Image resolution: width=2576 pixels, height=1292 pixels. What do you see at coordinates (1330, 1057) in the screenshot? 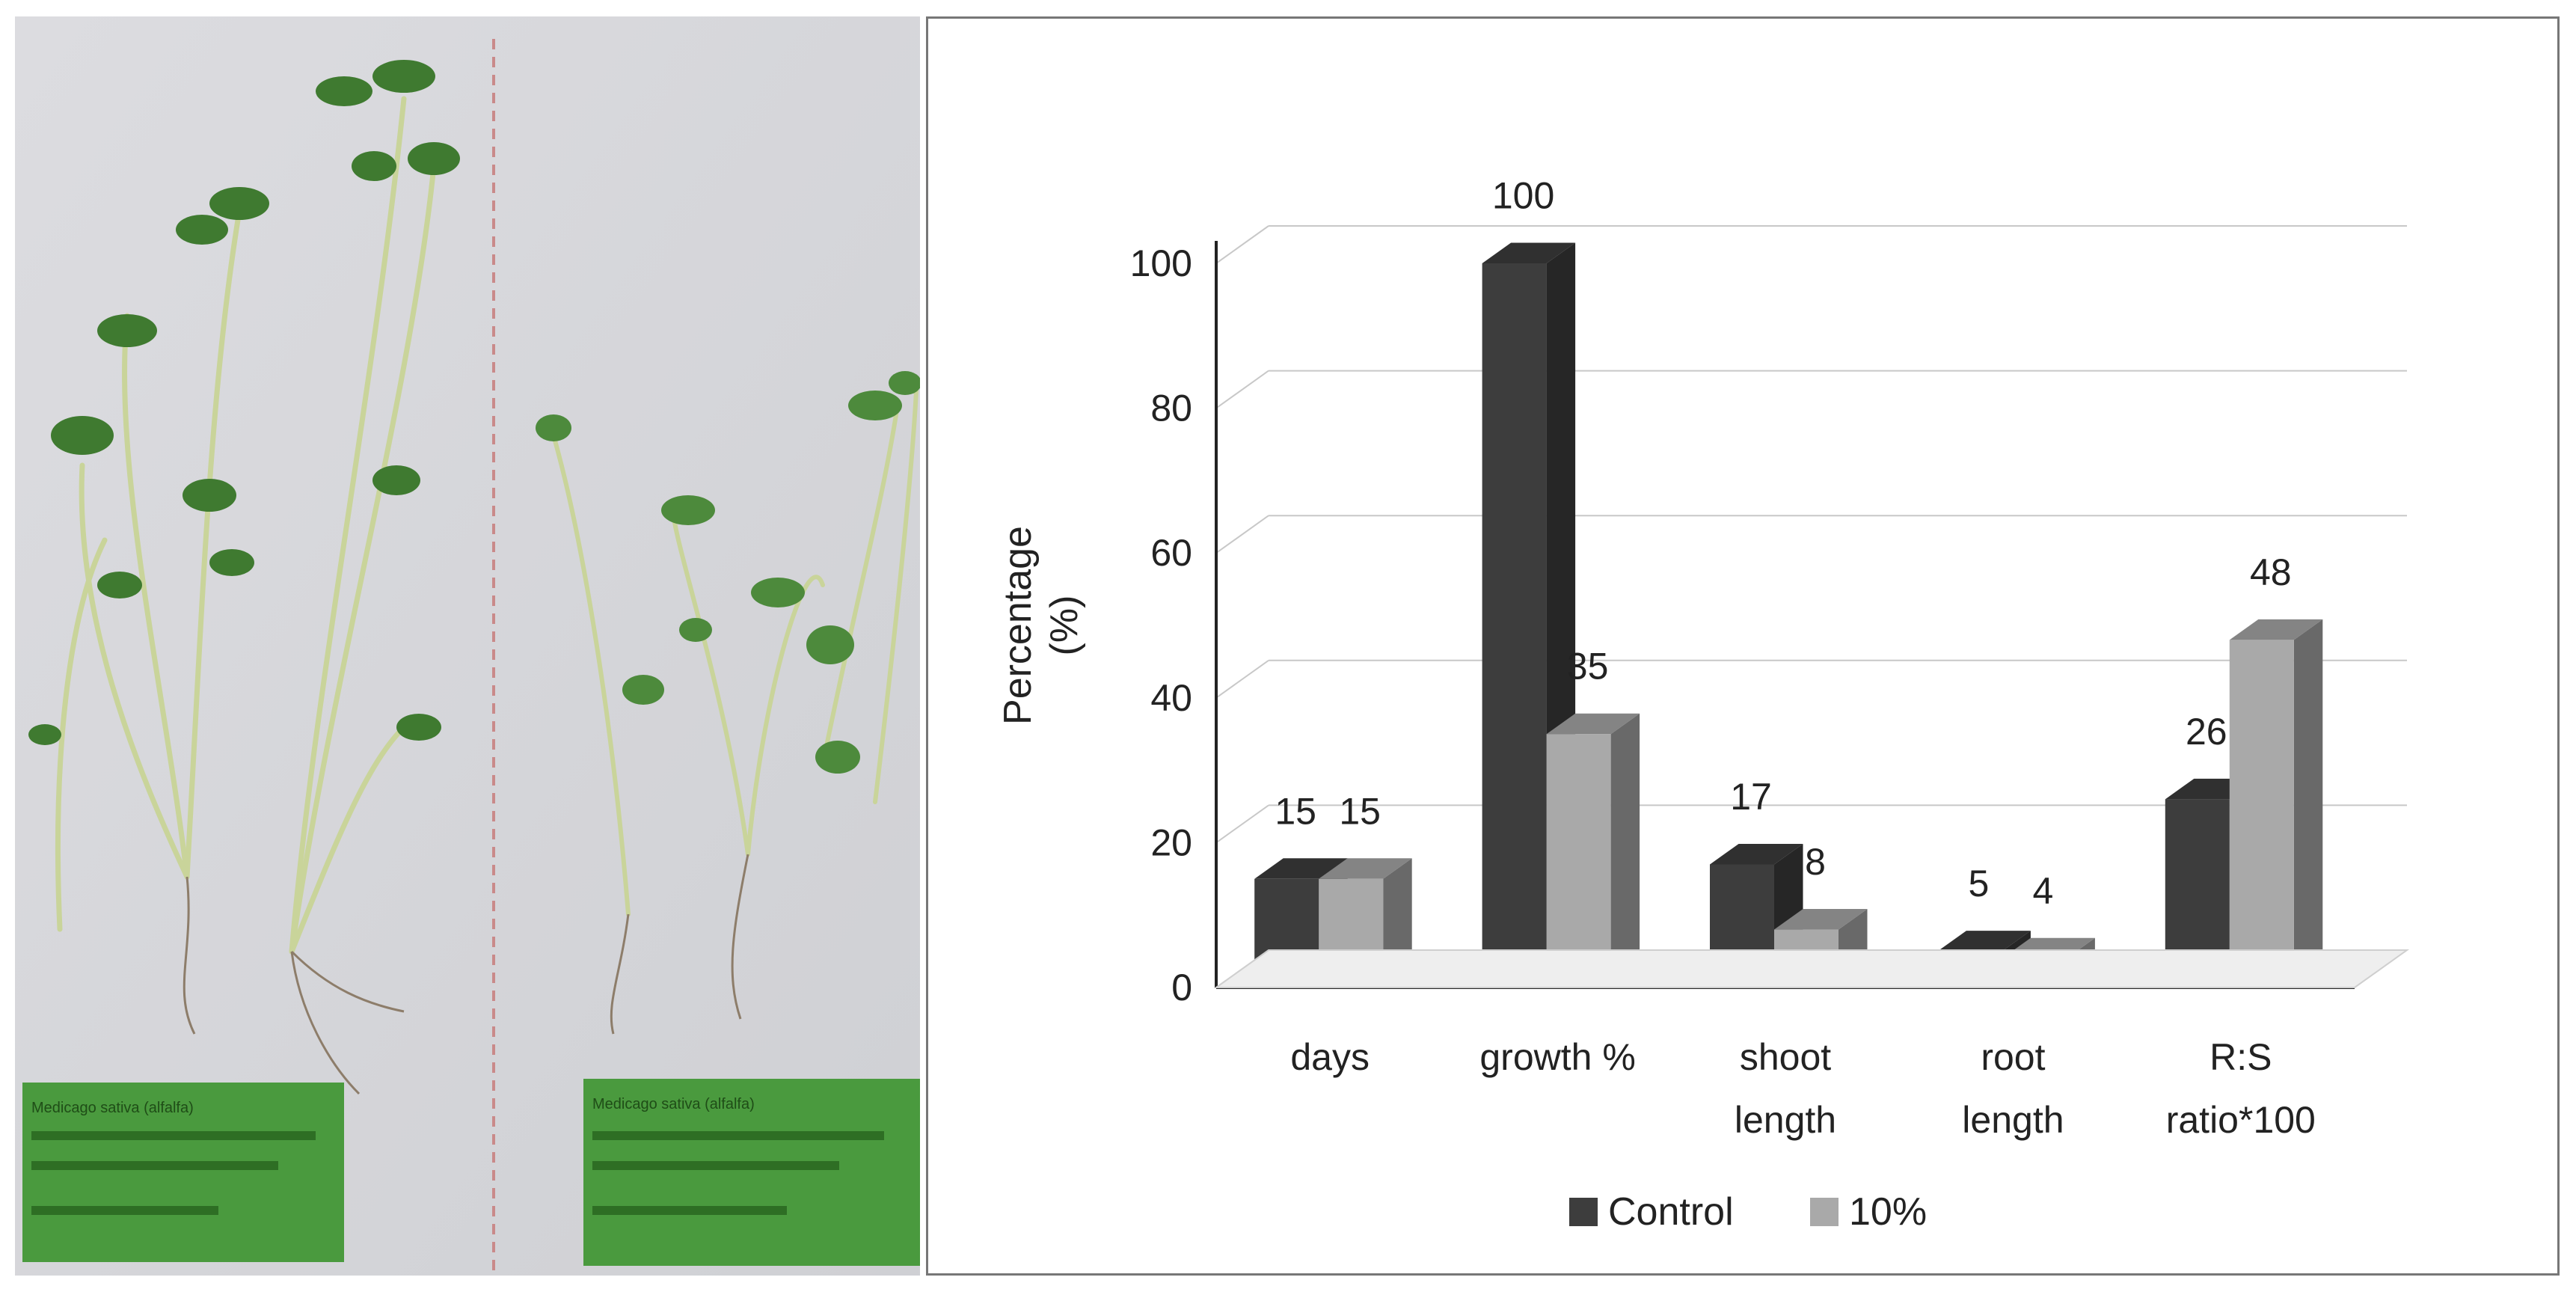
I see `x-tick-label: days` at bounding box center [1330, 1057].